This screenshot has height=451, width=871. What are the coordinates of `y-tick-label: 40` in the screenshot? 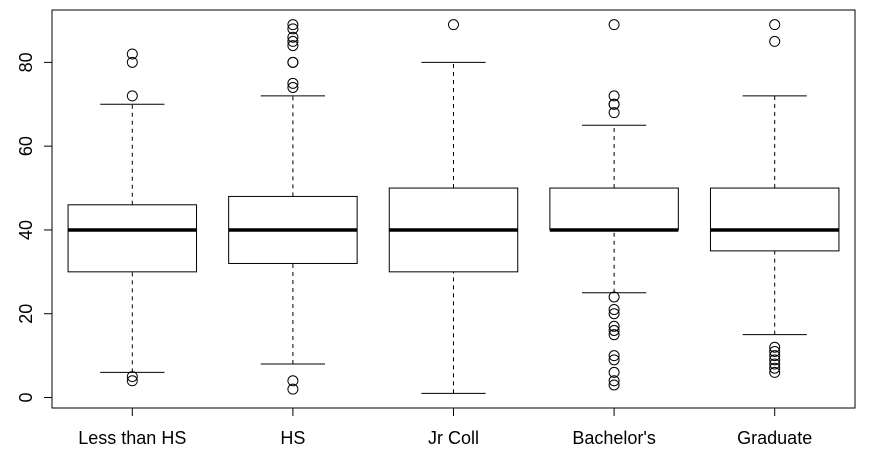 It's located at (26, 230).